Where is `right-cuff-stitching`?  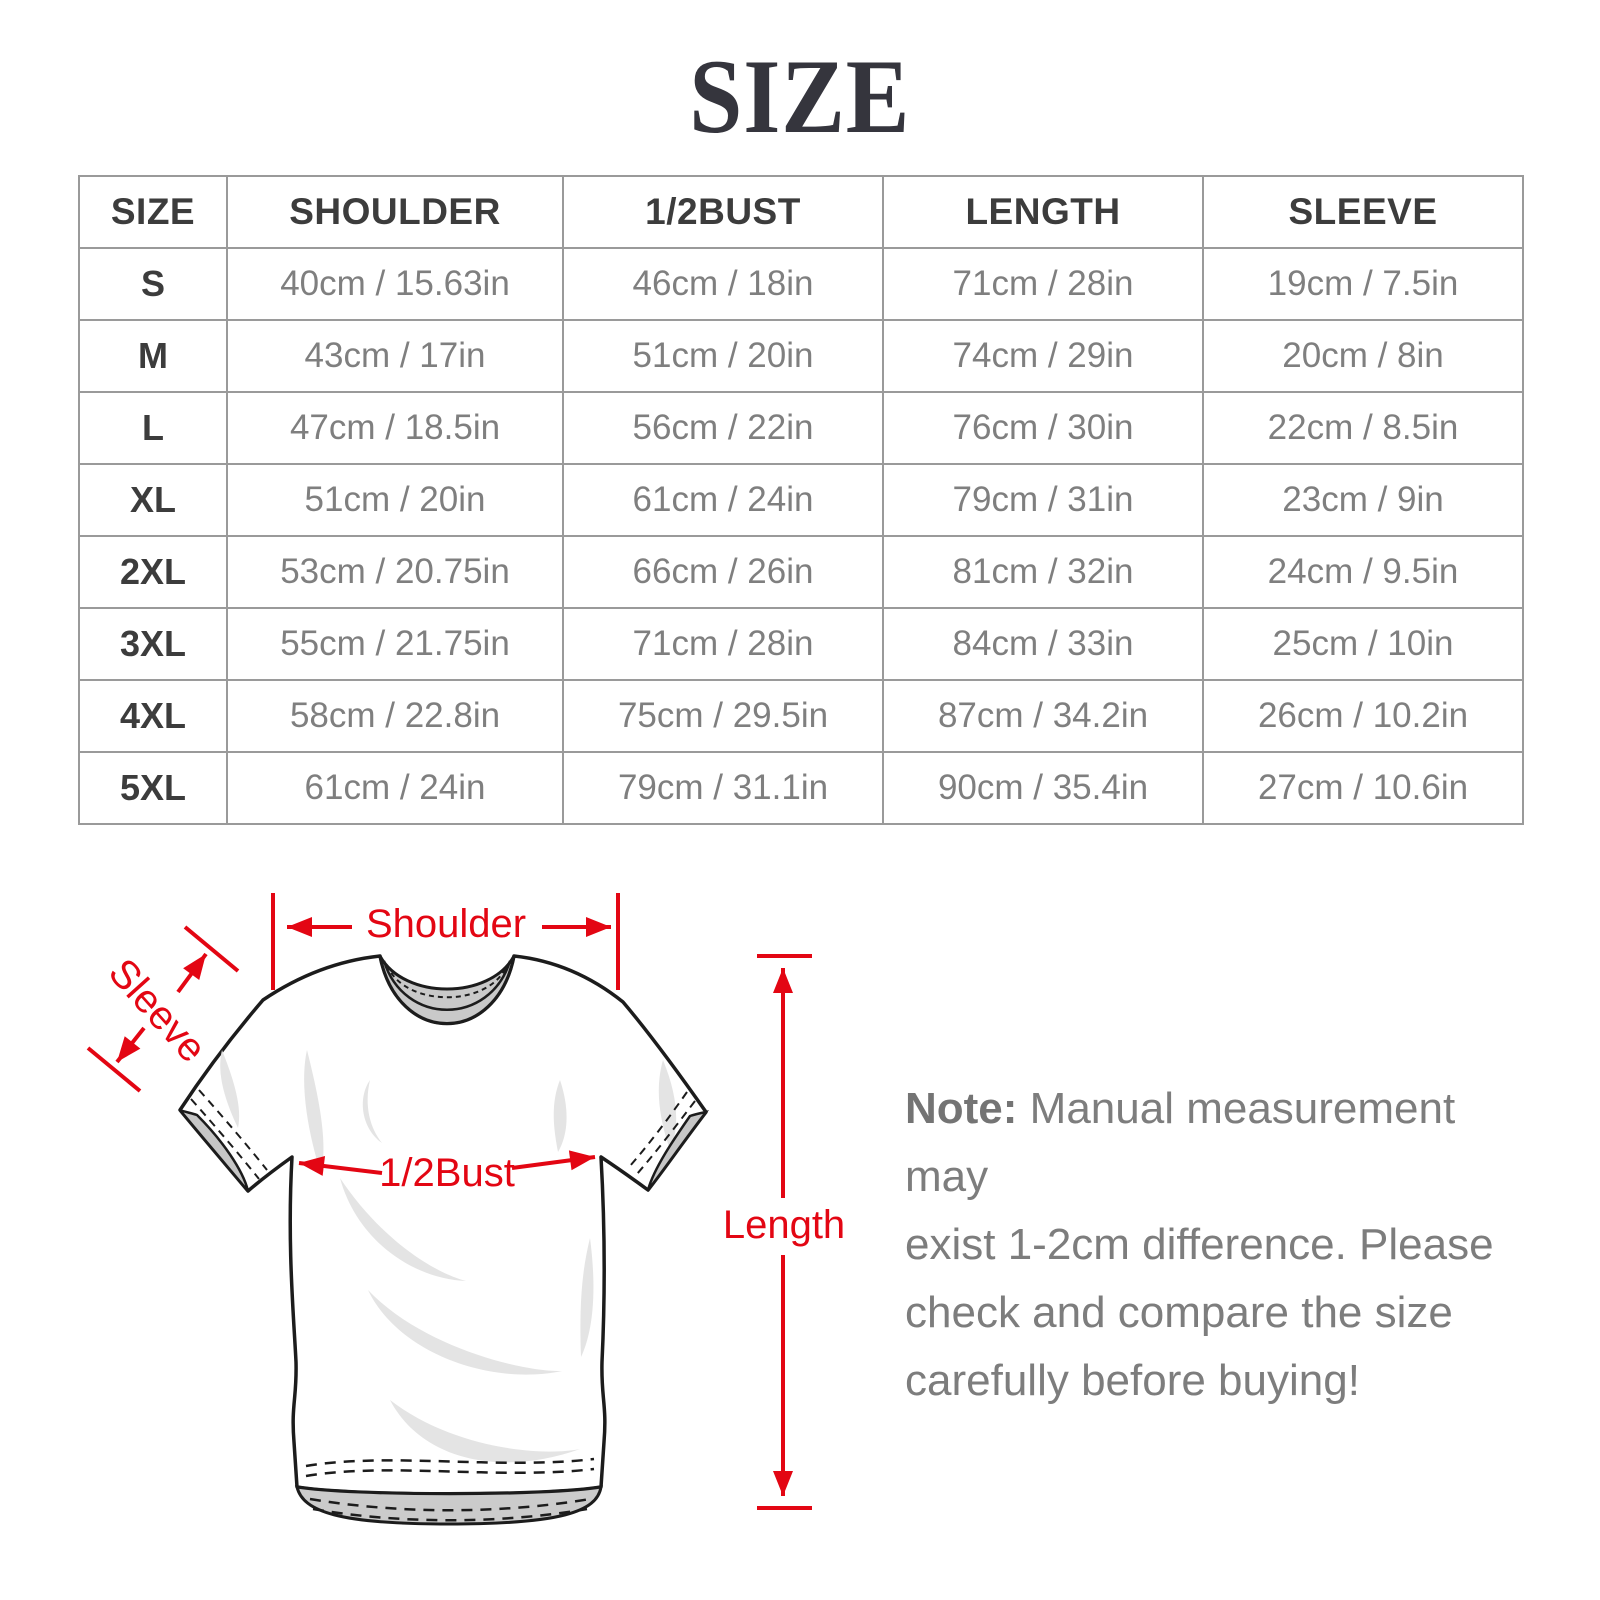 right-cuff-stitching is located at coordinates (662, 1133).